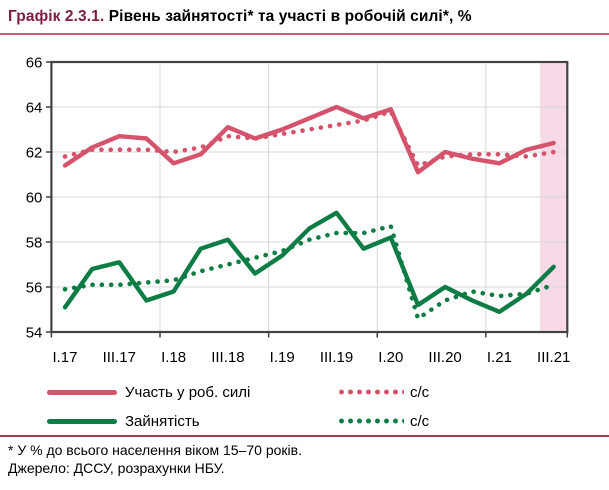  I want to click on footnote-source: Джерело: ДССУ, розрахунки НБУ., so click(116, 468).